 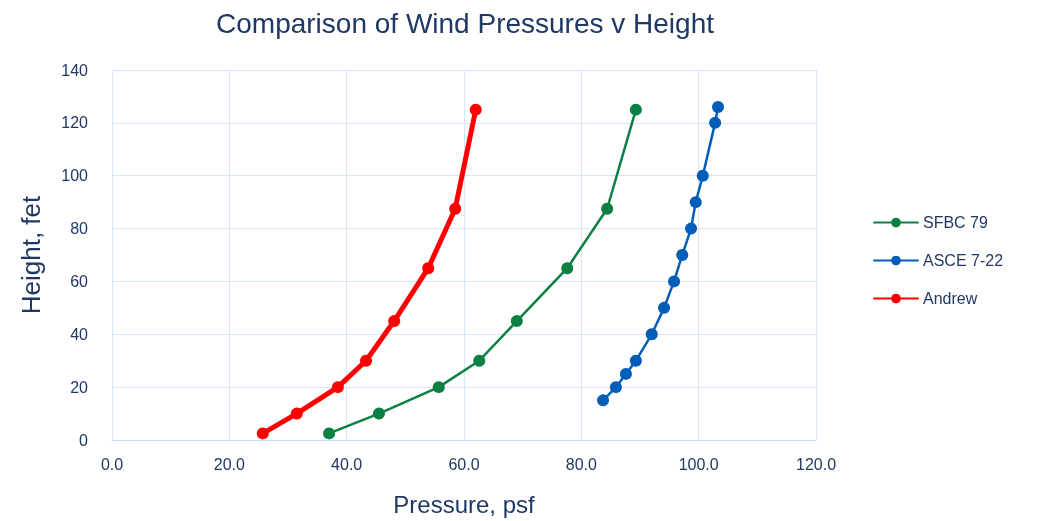 What do you see at coordinates (112, 464) in the screenshot?
I see `x-tick-label: 0.0` at bounding box center [112, 464].